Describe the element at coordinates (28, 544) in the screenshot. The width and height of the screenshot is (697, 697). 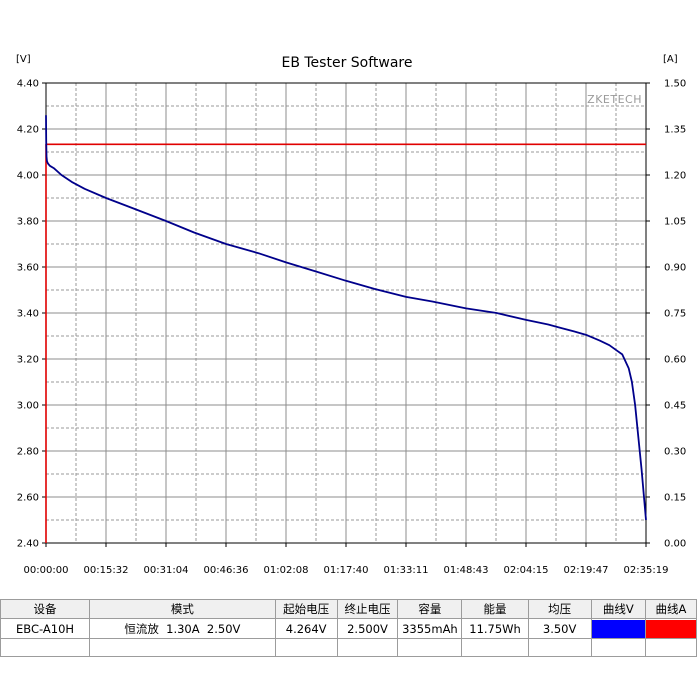
I see `y-left-tick-label: 2.40` at that location.